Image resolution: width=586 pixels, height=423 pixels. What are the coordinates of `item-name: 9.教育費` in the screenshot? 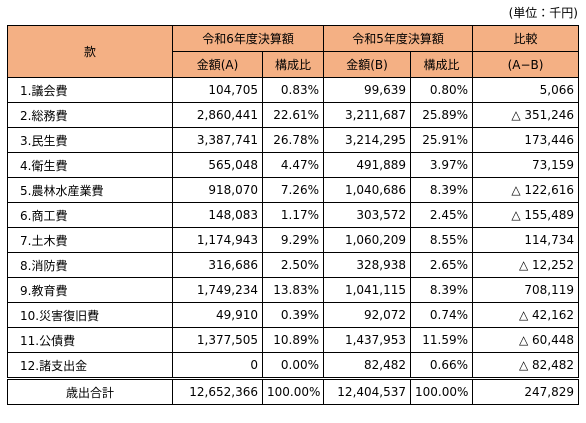 It's located at (90, 290).